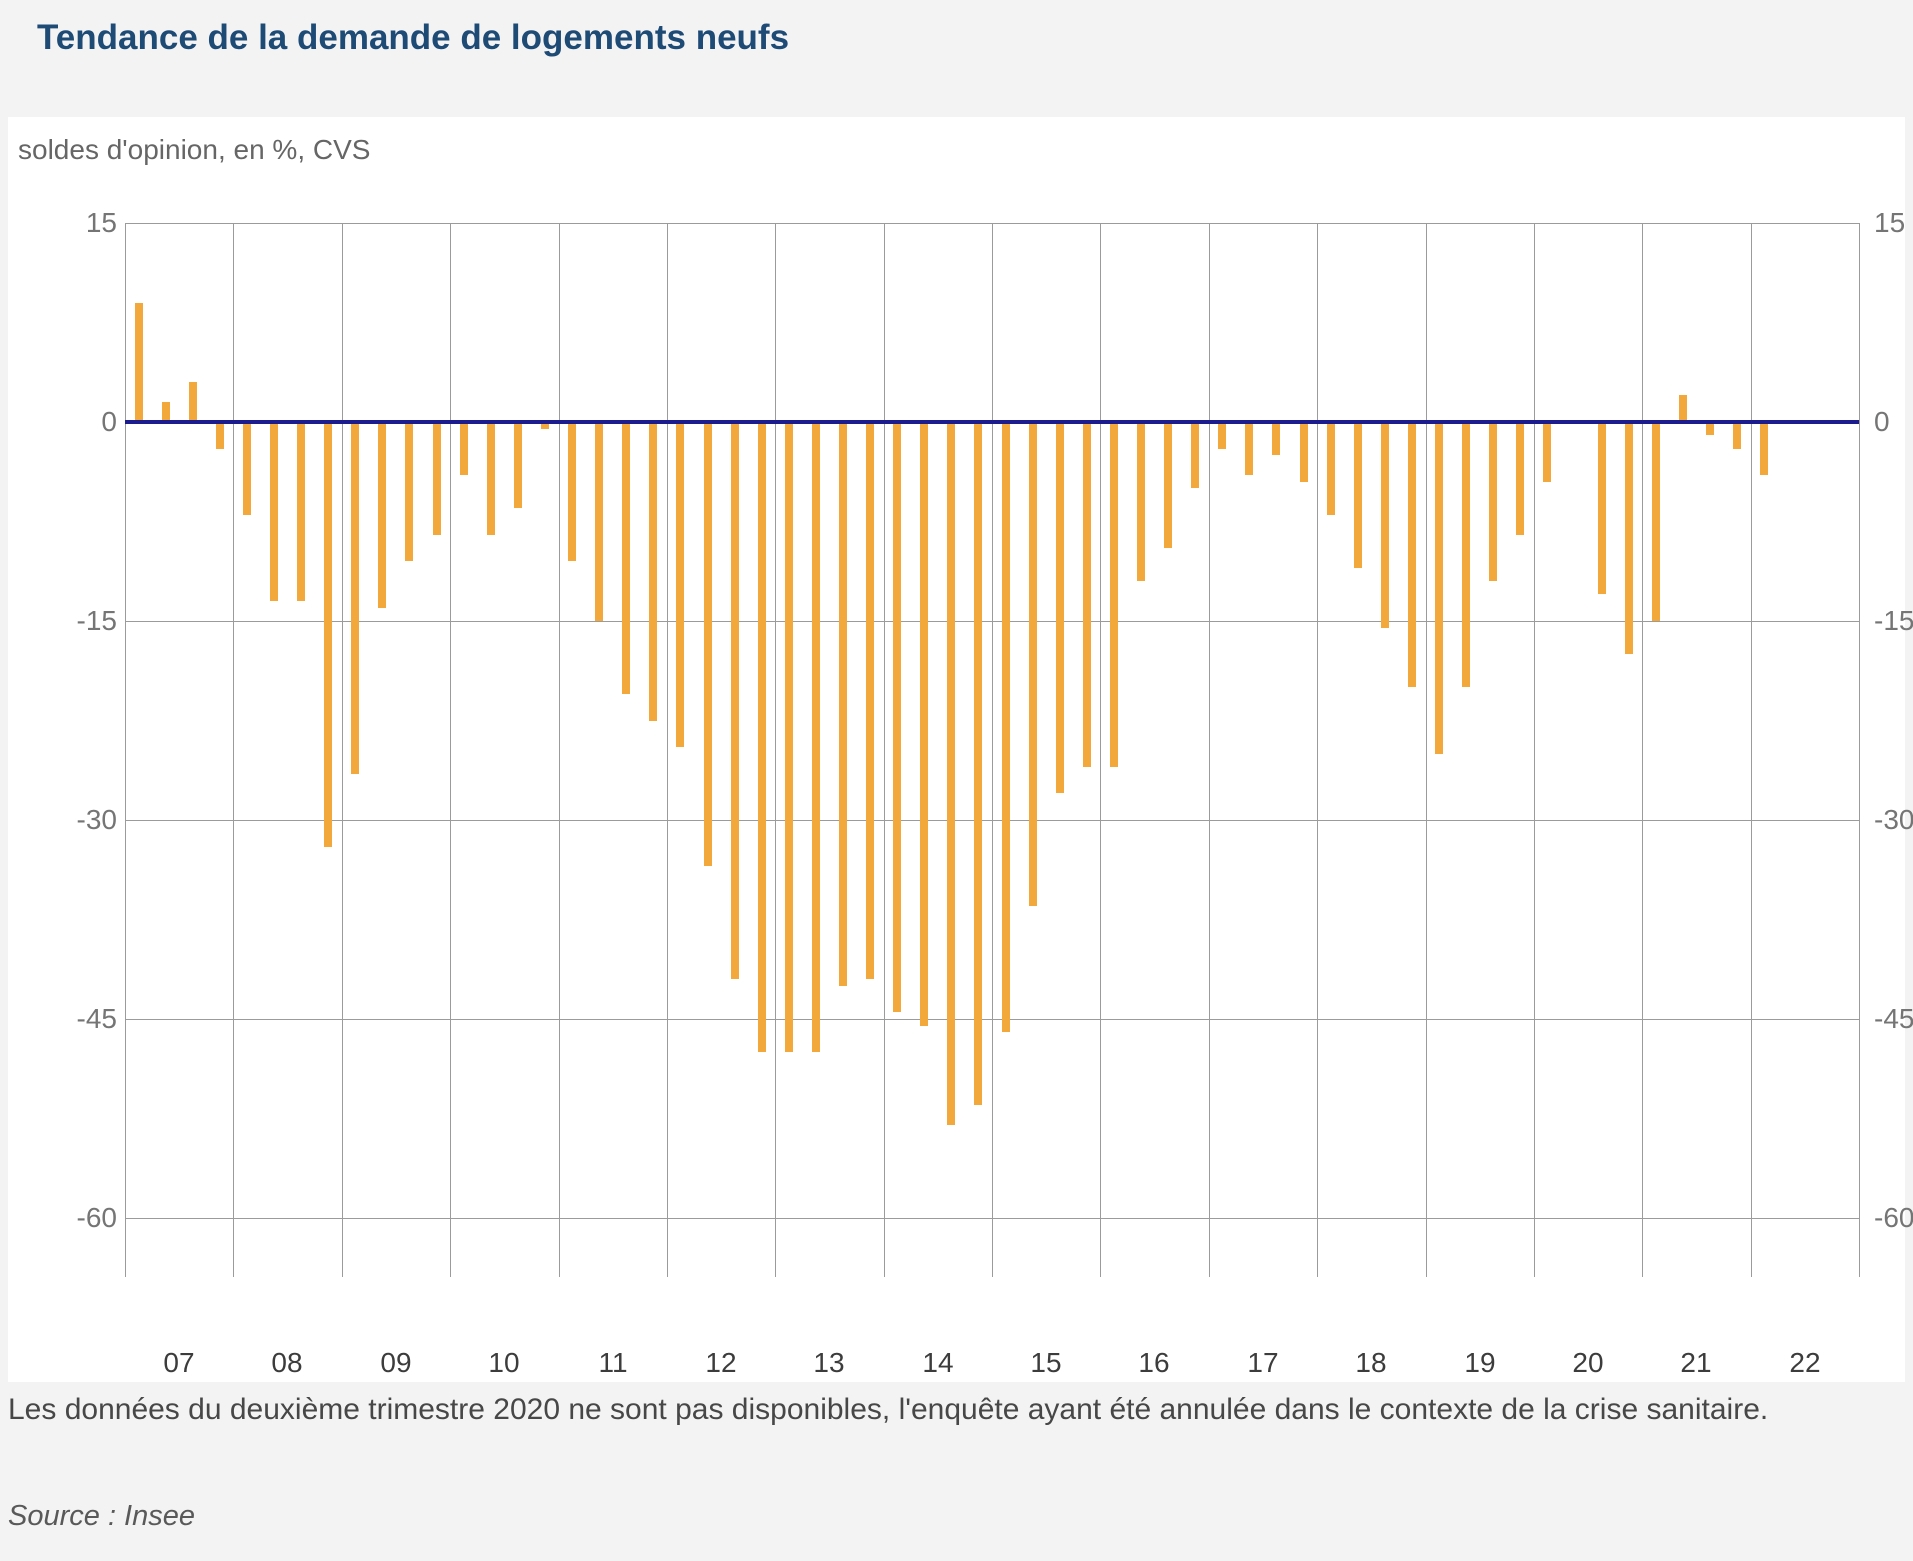 The height and width of the screenshot is (1561, 1913). What do you see at coordinates (1737, 435) in the screenshot?
I see `bar-2021-q4` at bounding box center [1737, 435].